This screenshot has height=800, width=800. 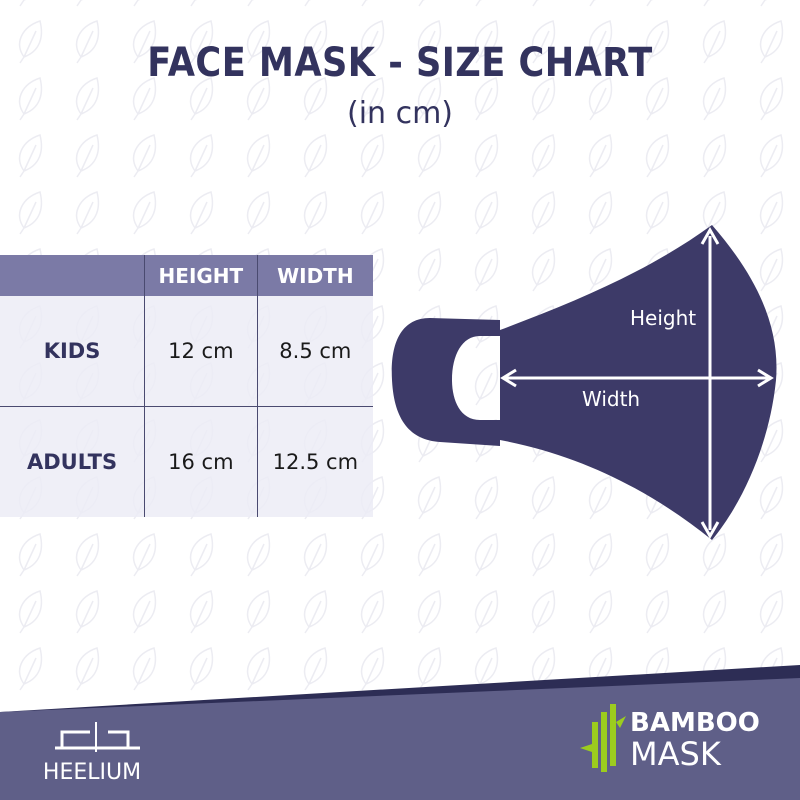 I want to click on height-label: Height, so click(x=663, y=318).